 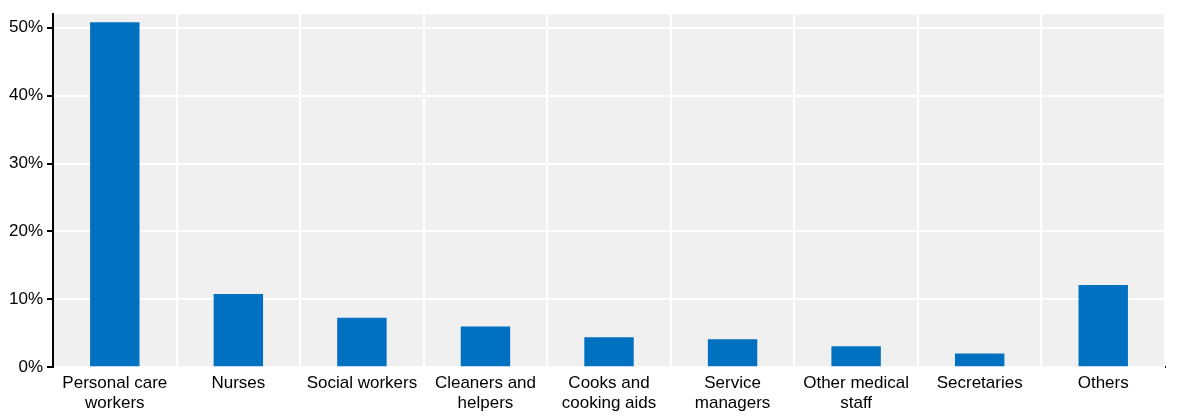 I want to click on y-tick-label: 50%, so click(x=26, y=27).